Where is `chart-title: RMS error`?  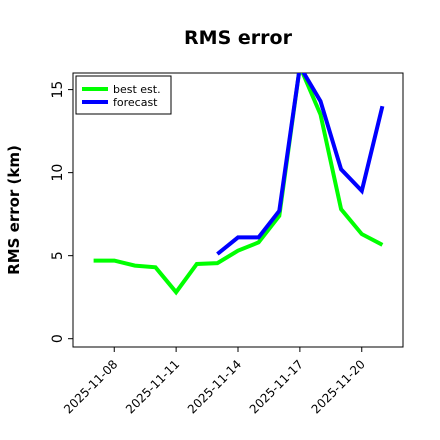
chart-title: RMS error is located at coordinates (238, 38).